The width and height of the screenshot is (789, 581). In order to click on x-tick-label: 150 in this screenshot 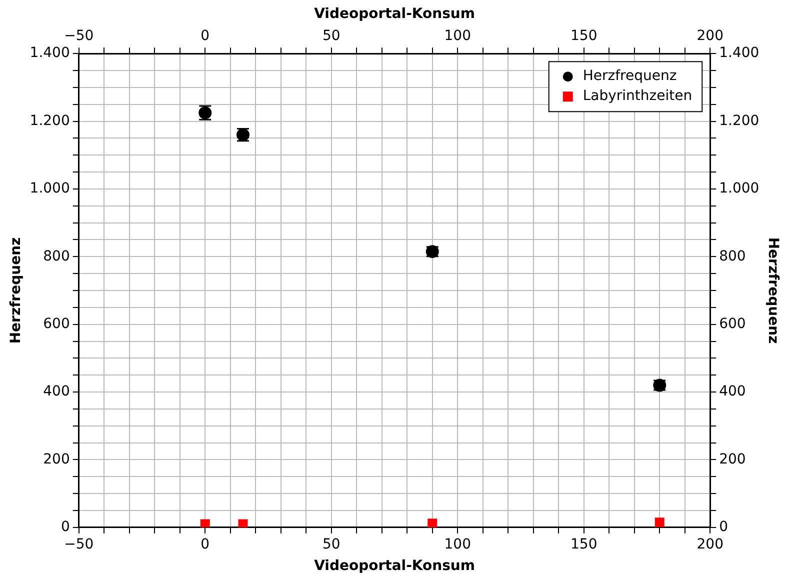, I will do `click(584, 544)`.